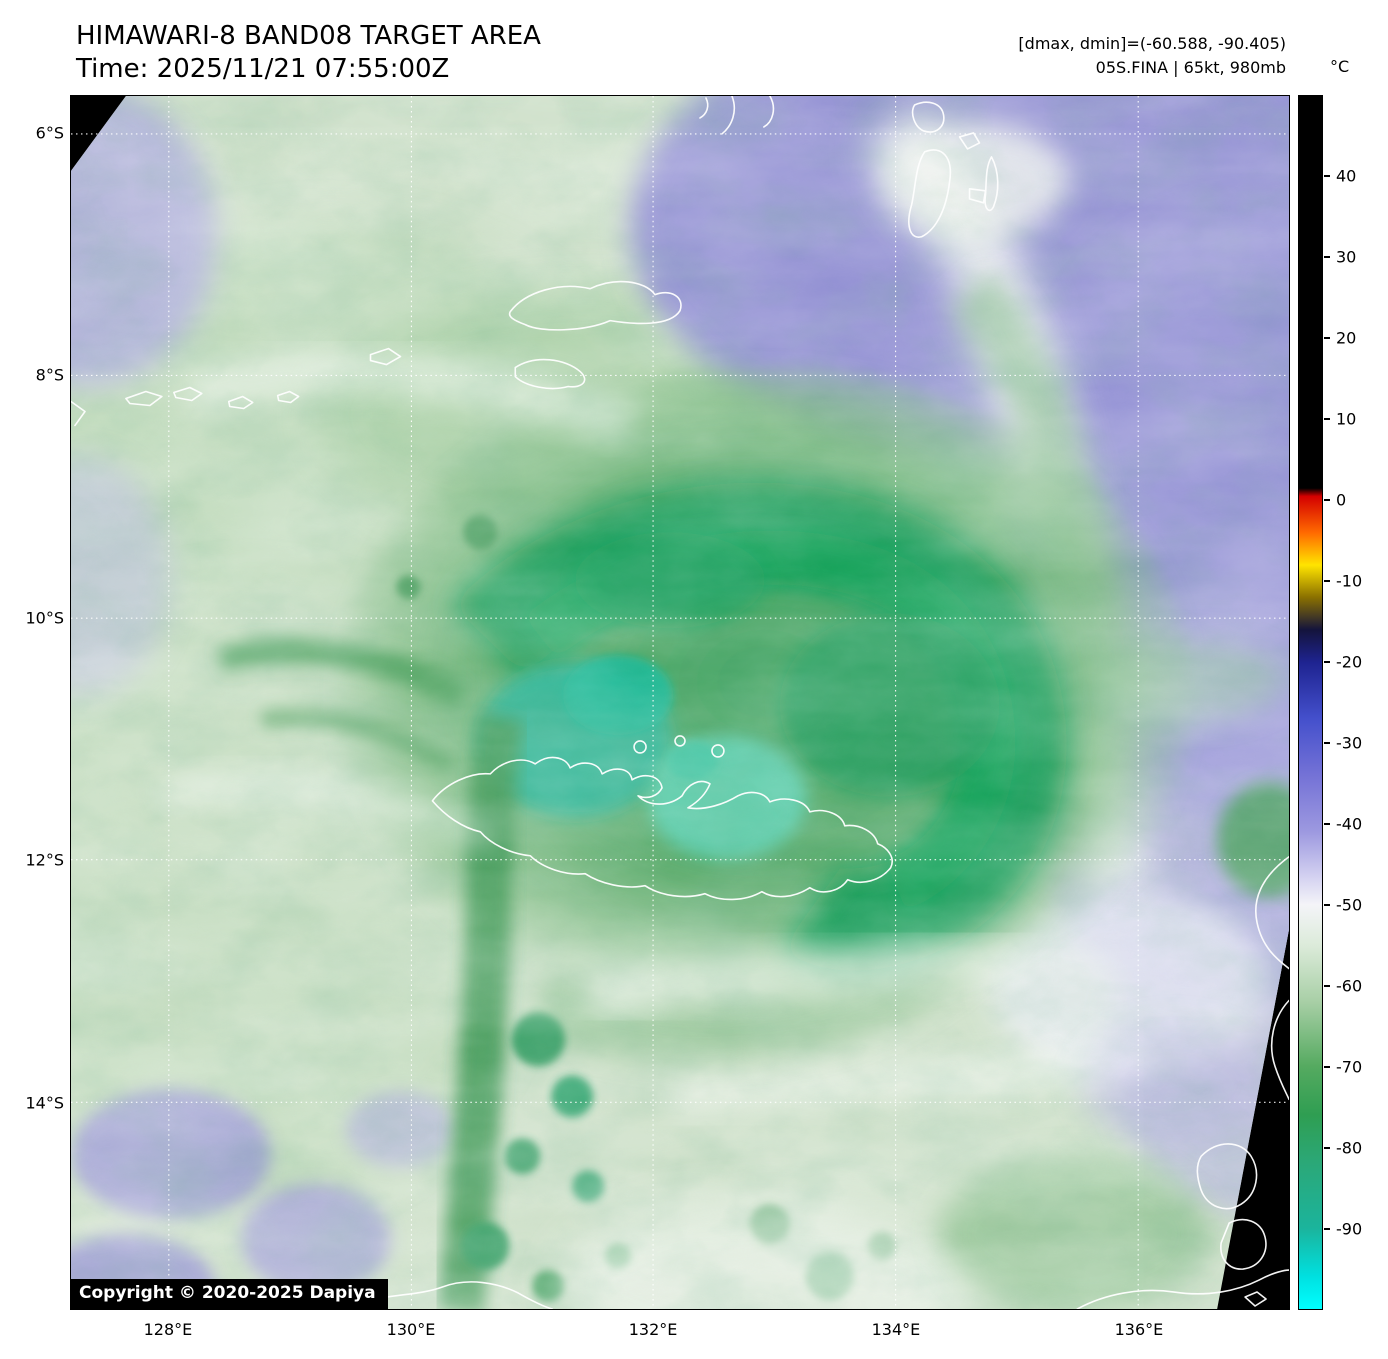  I want to click on colorbar-tick-label: -10, so click(1349, 581).